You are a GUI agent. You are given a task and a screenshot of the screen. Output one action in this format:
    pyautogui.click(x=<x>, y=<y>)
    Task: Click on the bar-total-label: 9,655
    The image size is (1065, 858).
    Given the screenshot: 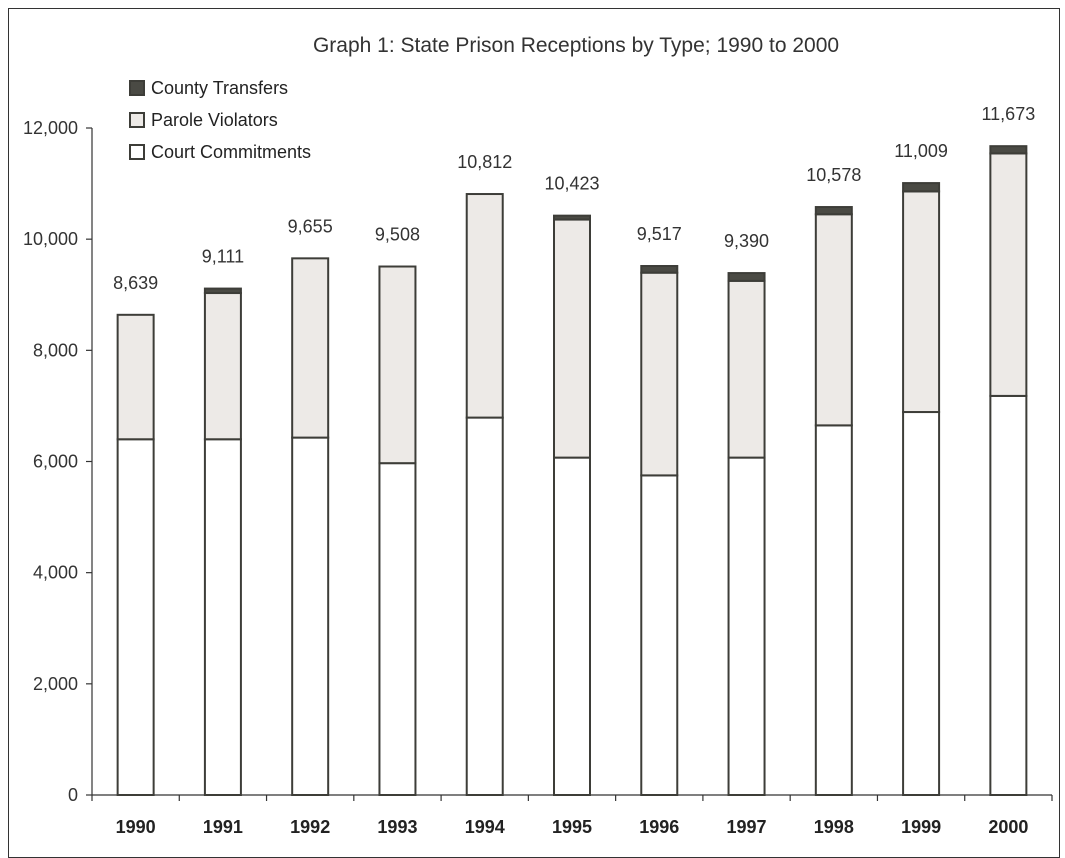 What is the action you would take?
    pyautogui.click(x=310, y=226)
    